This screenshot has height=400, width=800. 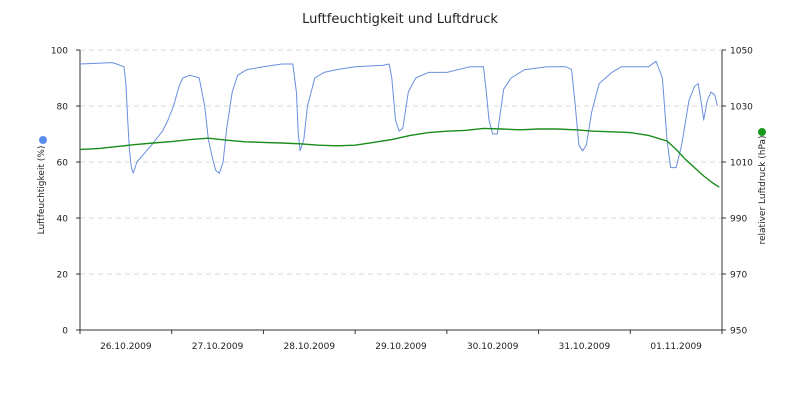 What do you see at coordinates (218, 347) in the screenshot?
I see `x-tick-label: 27.10.2009` at bounding box center [218, 347].